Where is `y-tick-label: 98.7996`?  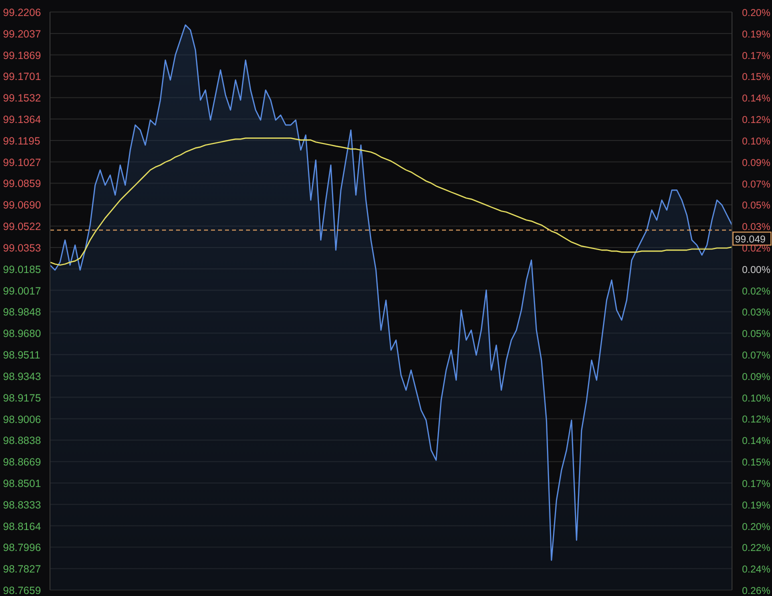 y-tick-label: 98.7996 is located at coordinates (22, 548).